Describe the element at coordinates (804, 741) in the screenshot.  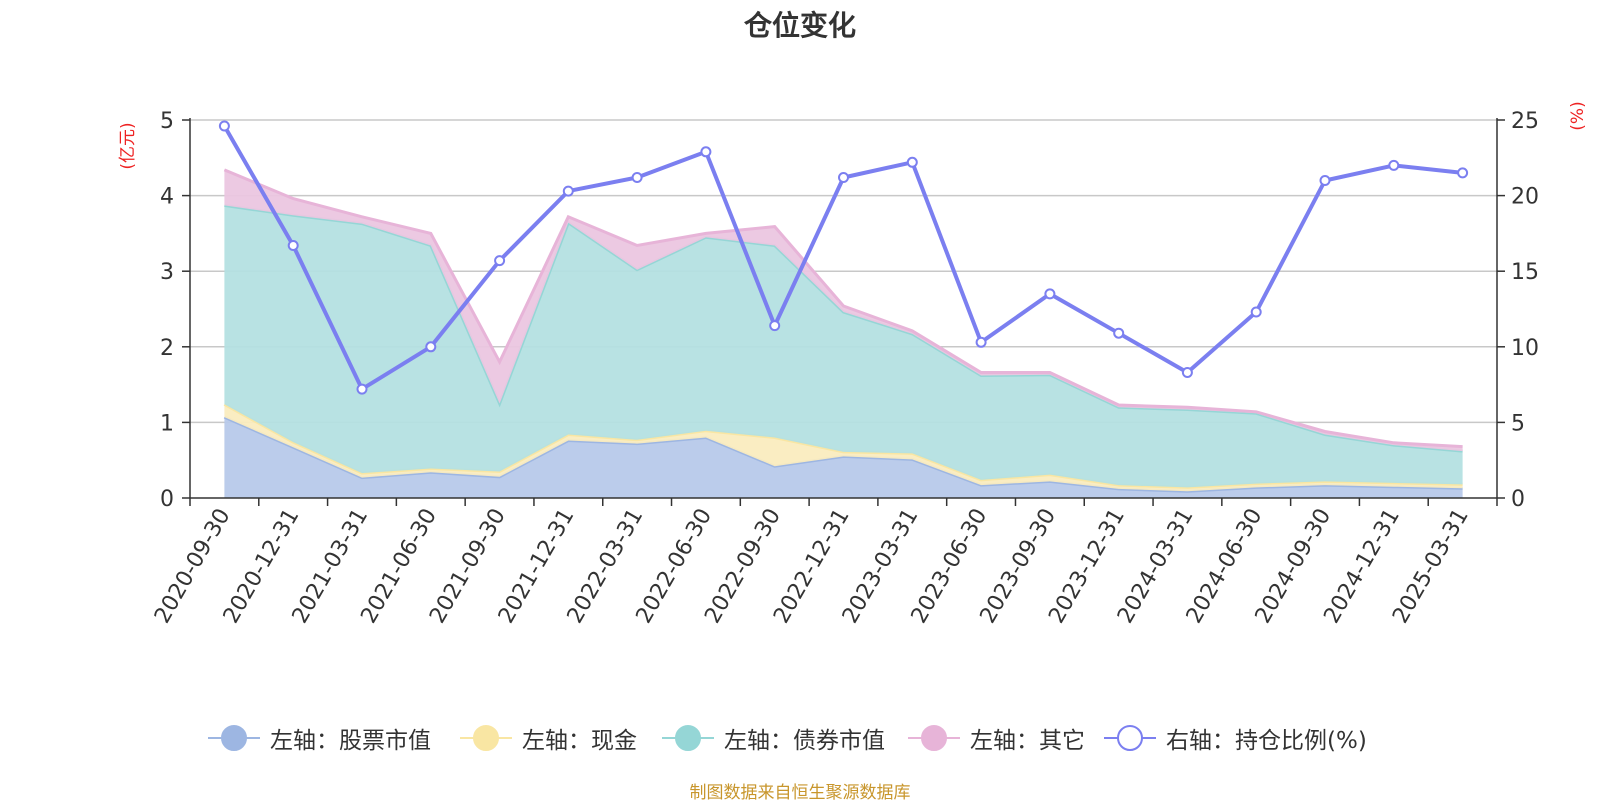
I see `legend-label: 左轴：债券市值` at that location.